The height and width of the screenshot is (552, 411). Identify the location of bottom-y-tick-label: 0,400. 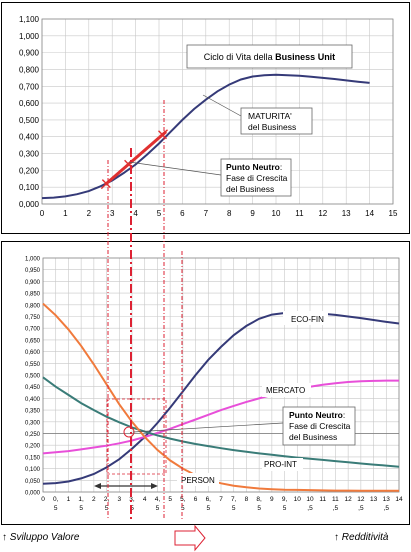
(33, 400).